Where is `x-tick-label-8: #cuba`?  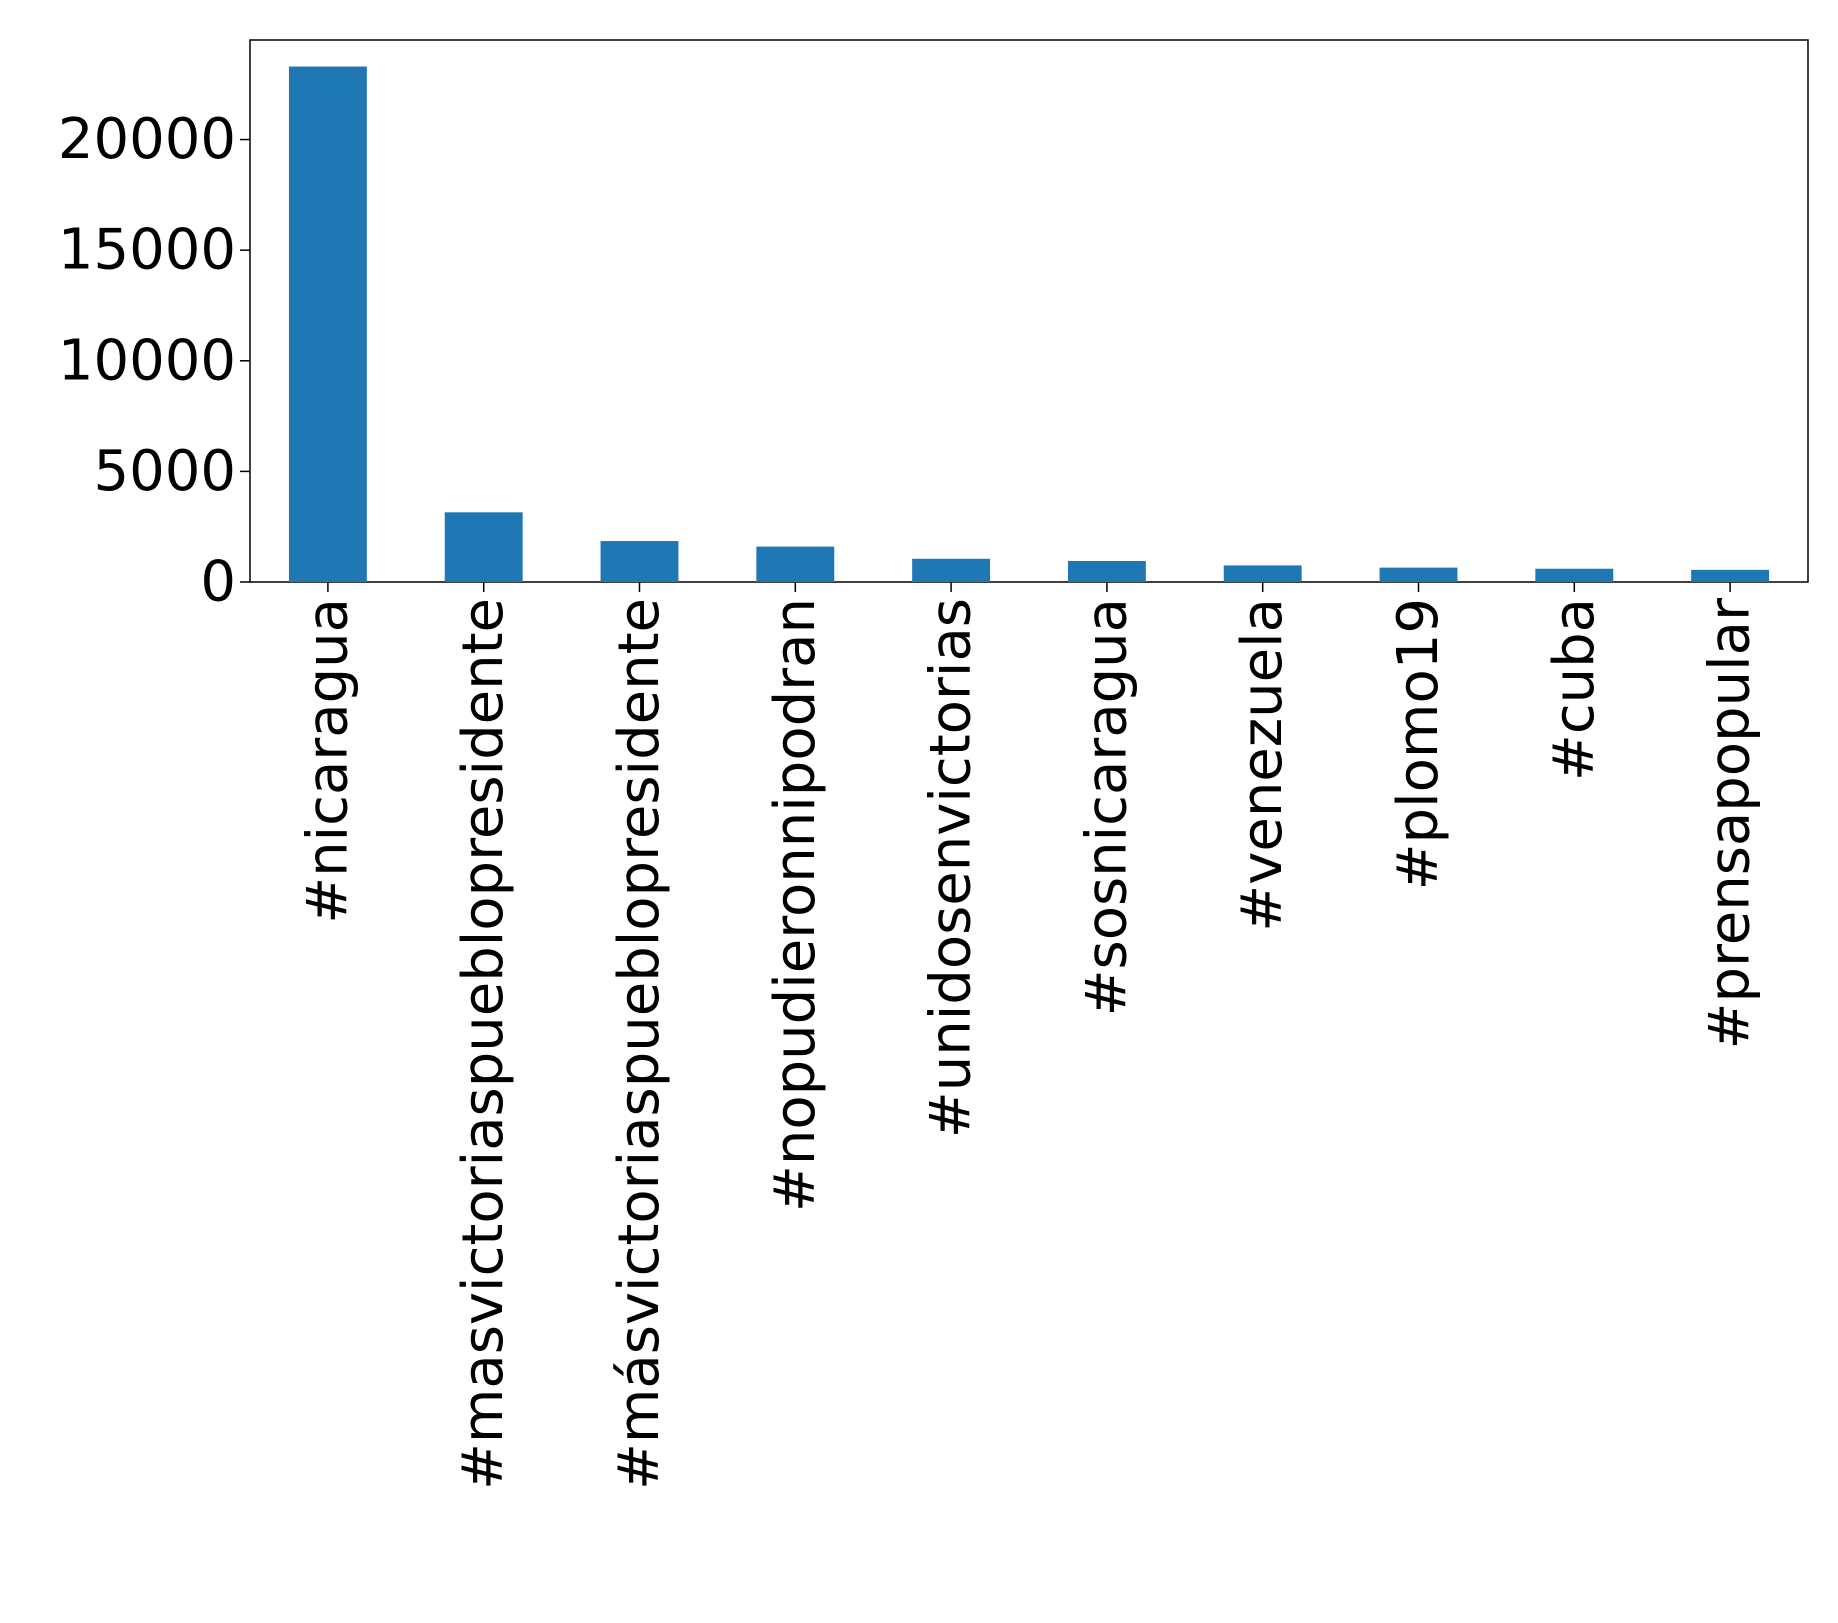
x-tick-label-8: #cuba is located at coordinates (1574, 689).